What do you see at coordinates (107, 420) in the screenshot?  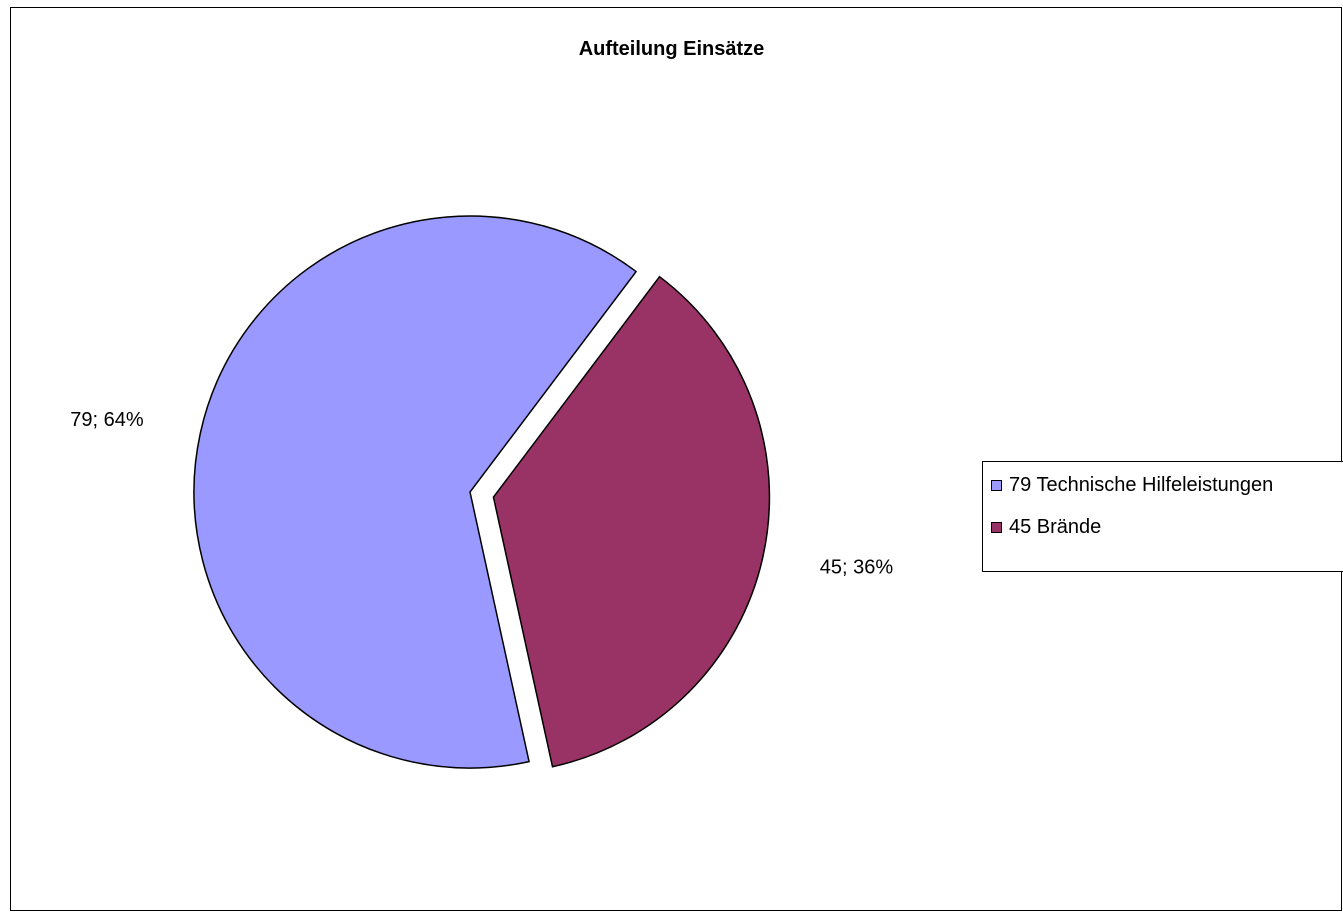 I see `data-label: 79; 64%` at bounding box center [107, 420].